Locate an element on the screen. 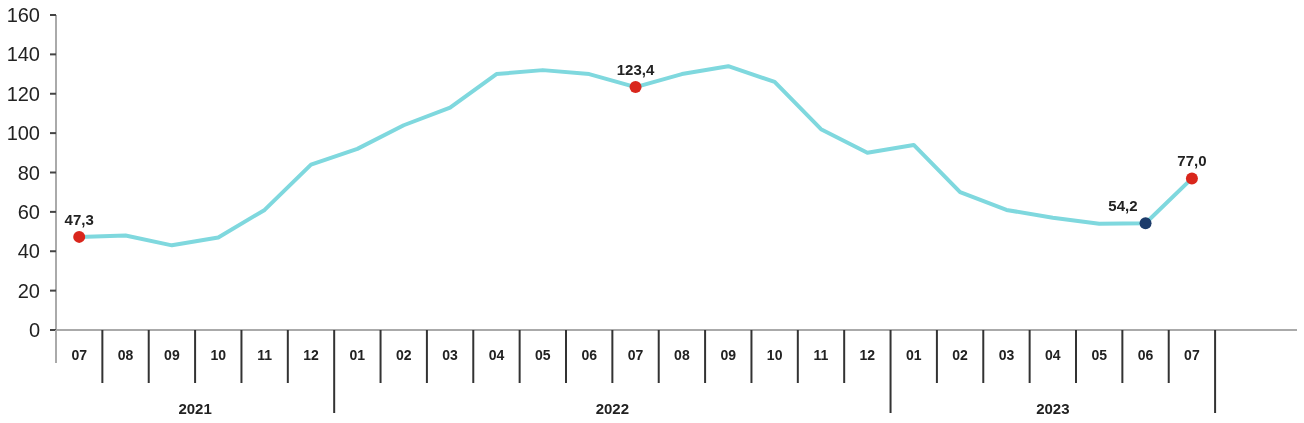 Image resolution: width=1304 pixels, height=423 pixels. data-label: 77,0 is located at coordinates (1192, 161).